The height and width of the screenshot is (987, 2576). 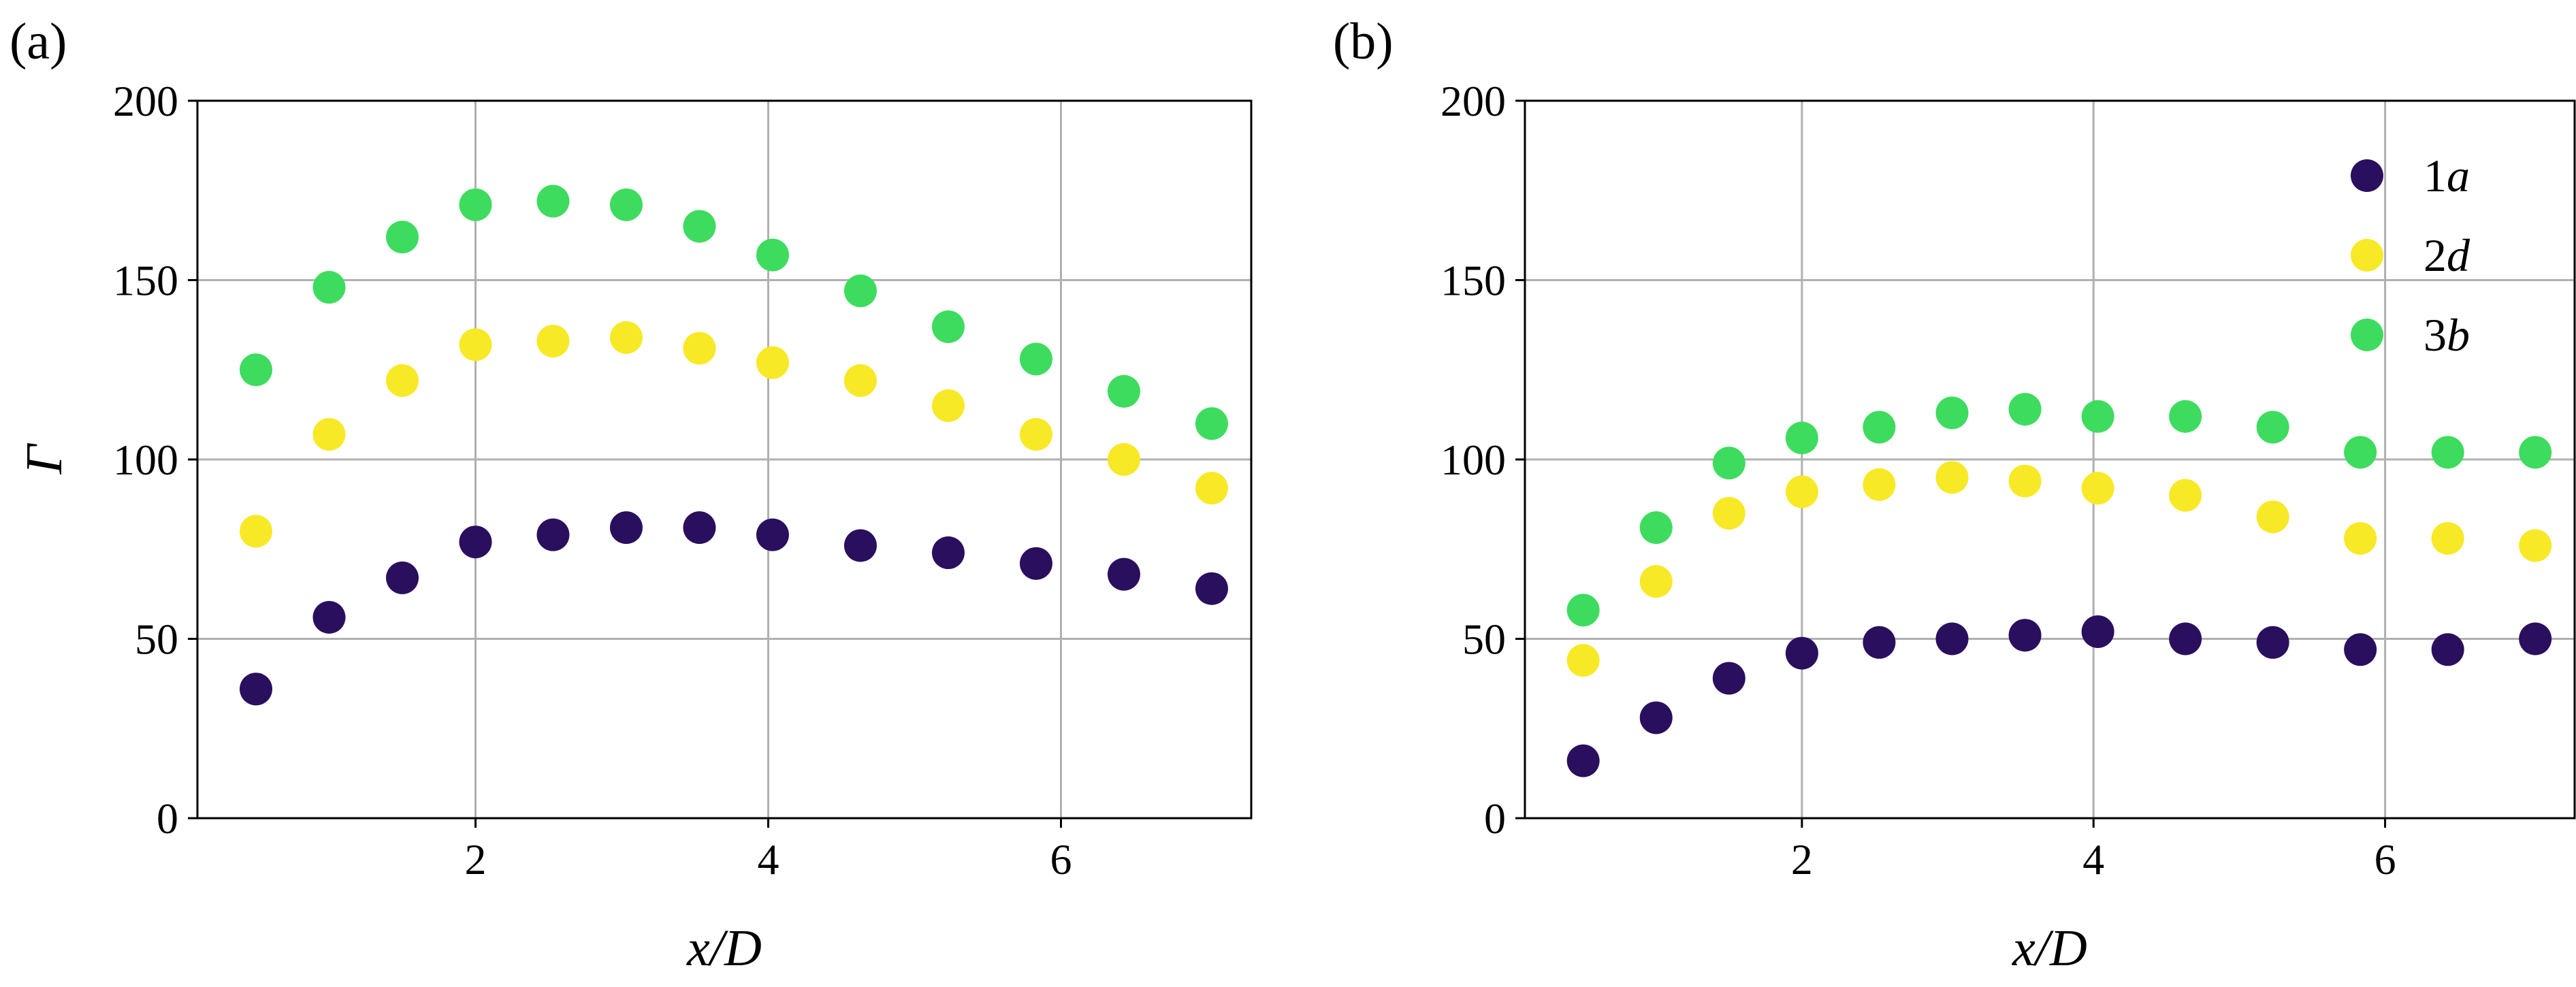 What do you see at coordinates (2447, 335) in the screenshot?
I see `legend-label-3b: 3b` at bounding box center [2447, 335].